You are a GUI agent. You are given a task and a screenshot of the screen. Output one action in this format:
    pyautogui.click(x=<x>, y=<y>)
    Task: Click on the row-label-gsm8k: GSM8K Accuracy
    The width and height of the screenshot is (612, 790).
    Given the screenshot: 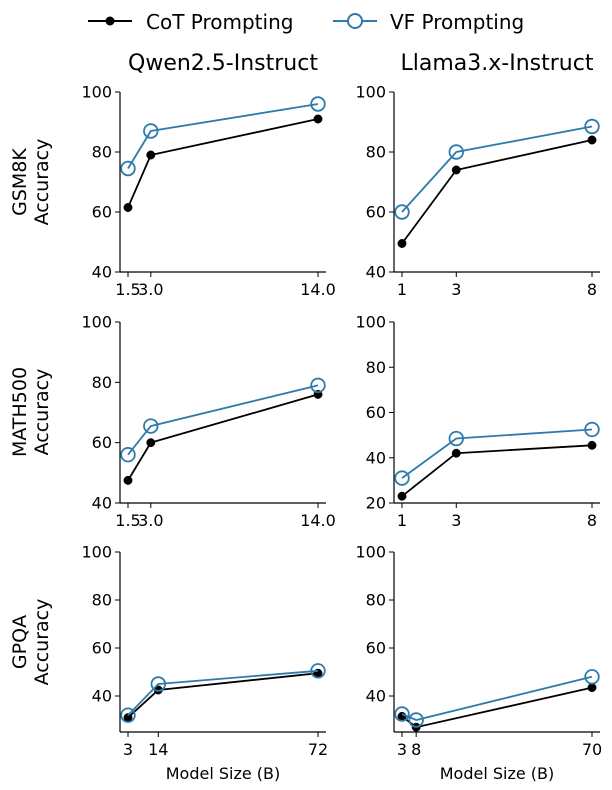 What is the action you would take?
    pyautogui.click(x=31, y=182)
    